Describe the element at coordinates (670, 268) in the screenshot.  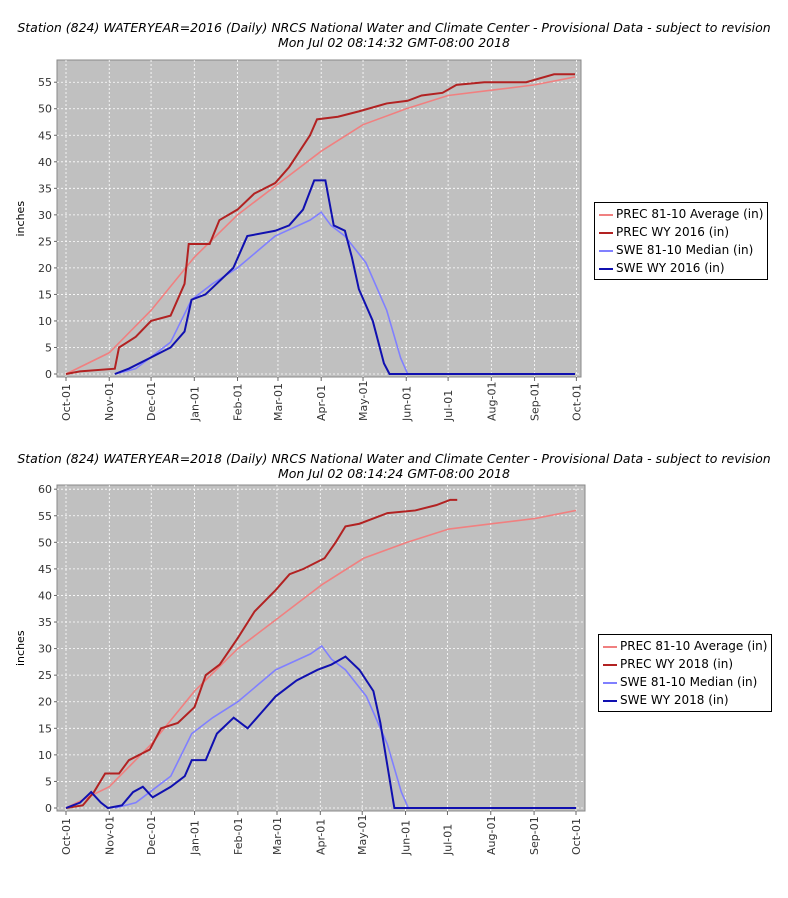
I see `legend-label: SWE WY 2016 (in)` at that location.